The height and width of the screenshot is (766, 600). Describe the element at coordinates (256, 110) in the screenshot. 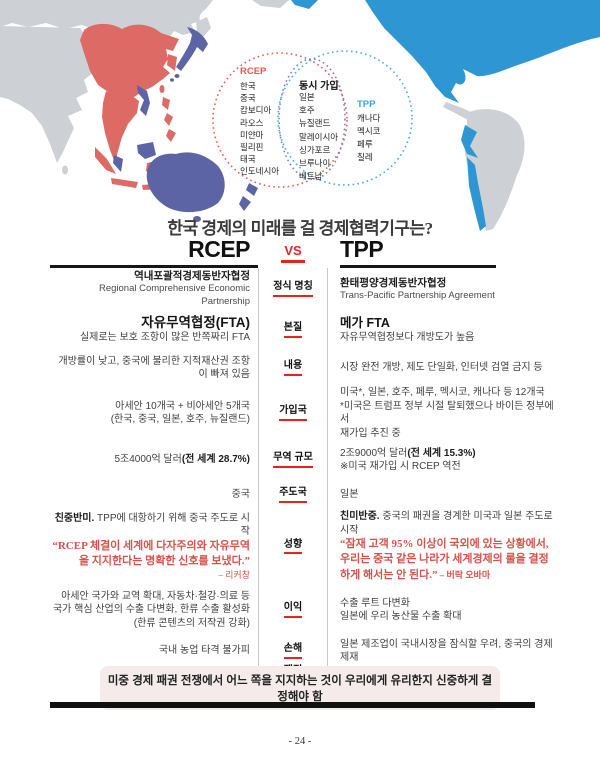

I see `venn-country: 캄보디아` at that location.